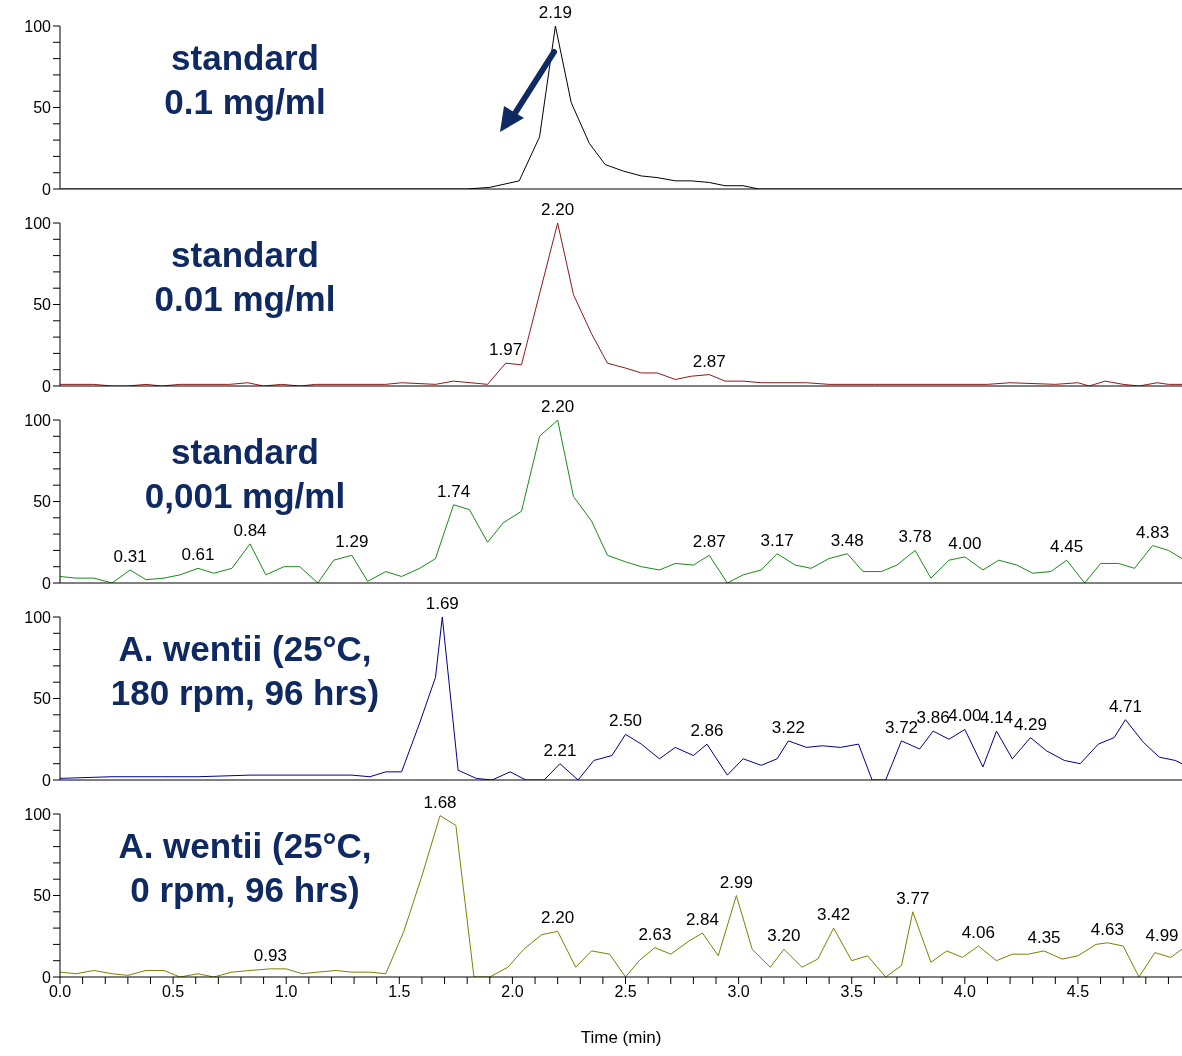  Describe the element at coordinates (512, 992) in the screenshot. I see `x-tick-label: 2.0` at that location.